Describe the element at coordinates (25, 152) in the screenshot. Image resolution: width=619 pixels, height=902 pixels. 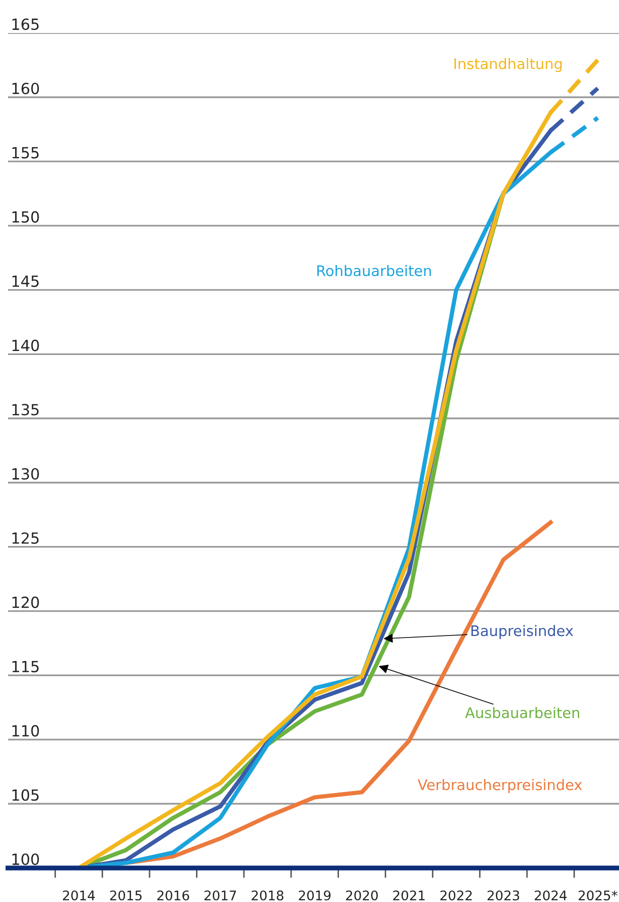
I see `y-tick-label: 155` at that location.